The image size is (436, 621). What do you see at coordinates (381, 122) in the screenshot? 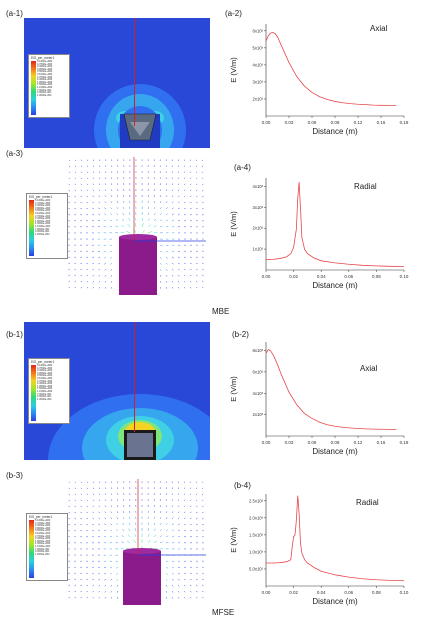
I see `x-tick-label: 0.15` at bounding box center [381, 122].